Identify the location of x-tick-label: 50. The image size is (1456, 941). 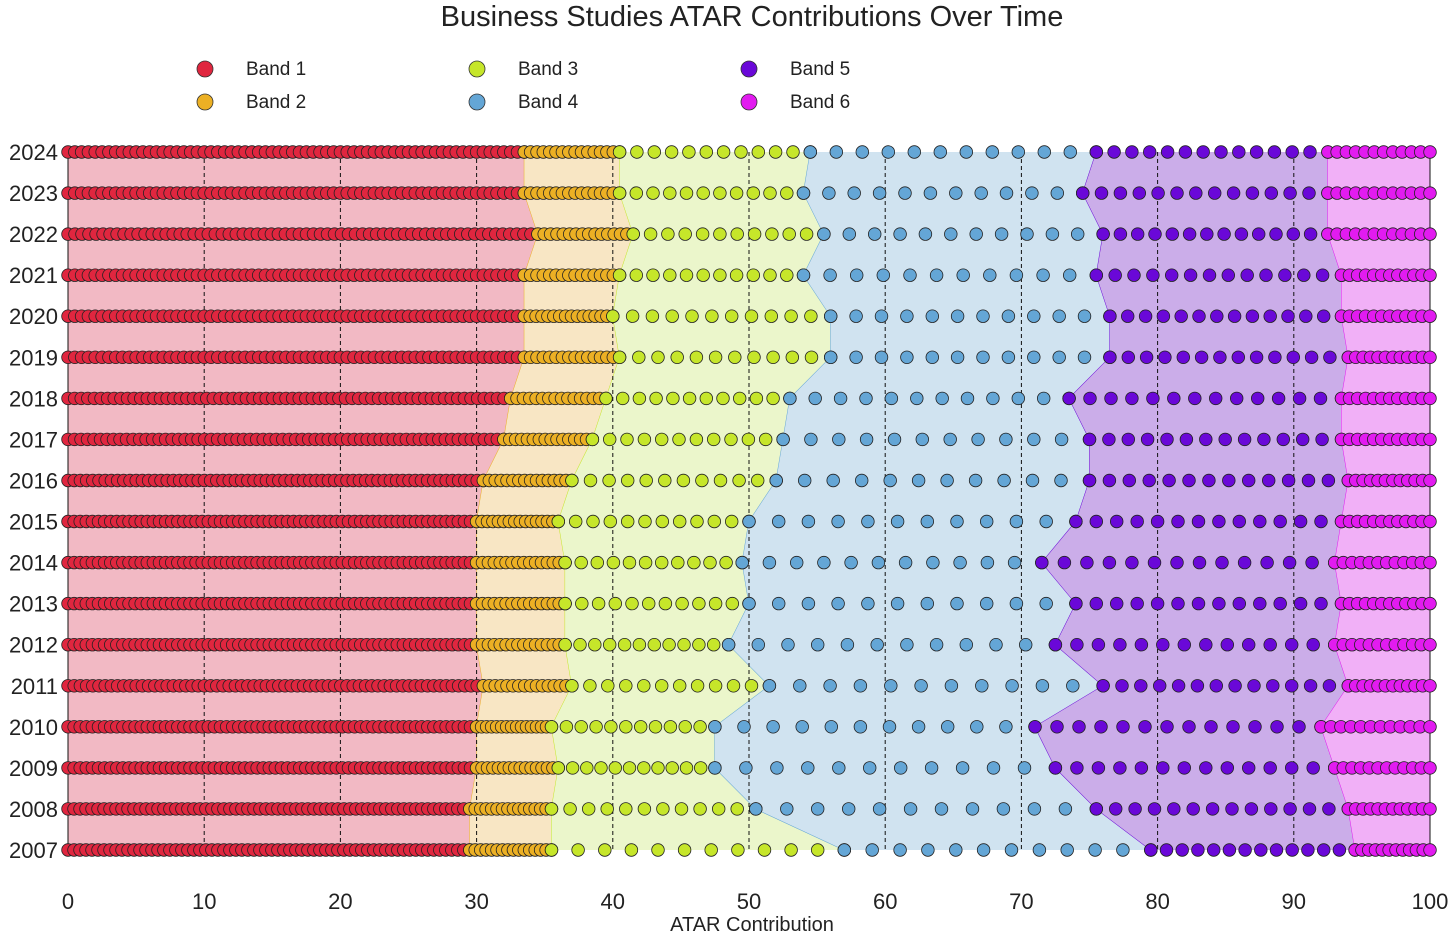
(749, 901).